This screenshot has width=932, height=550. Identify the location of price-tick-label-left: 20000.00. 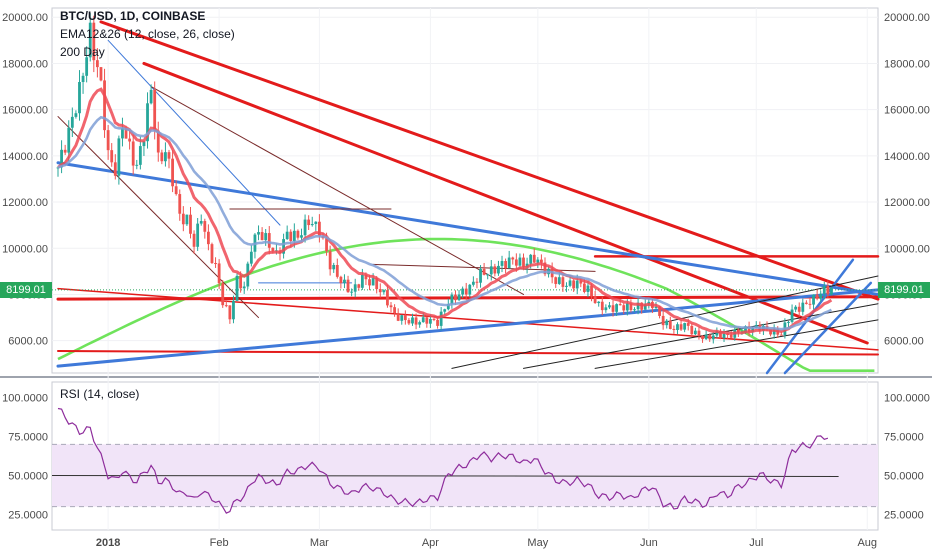
(25, 18).